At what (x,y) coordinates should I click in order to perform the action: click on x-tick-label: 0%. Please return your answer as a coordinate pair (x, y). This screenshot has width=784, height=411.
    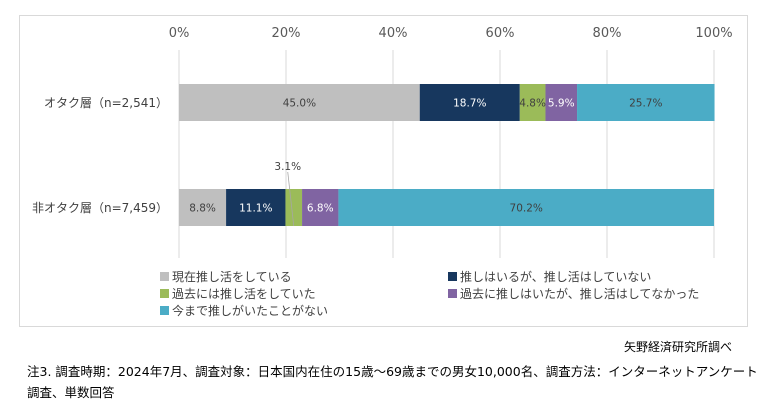
    Looking at the image, I should click on (179, 33).